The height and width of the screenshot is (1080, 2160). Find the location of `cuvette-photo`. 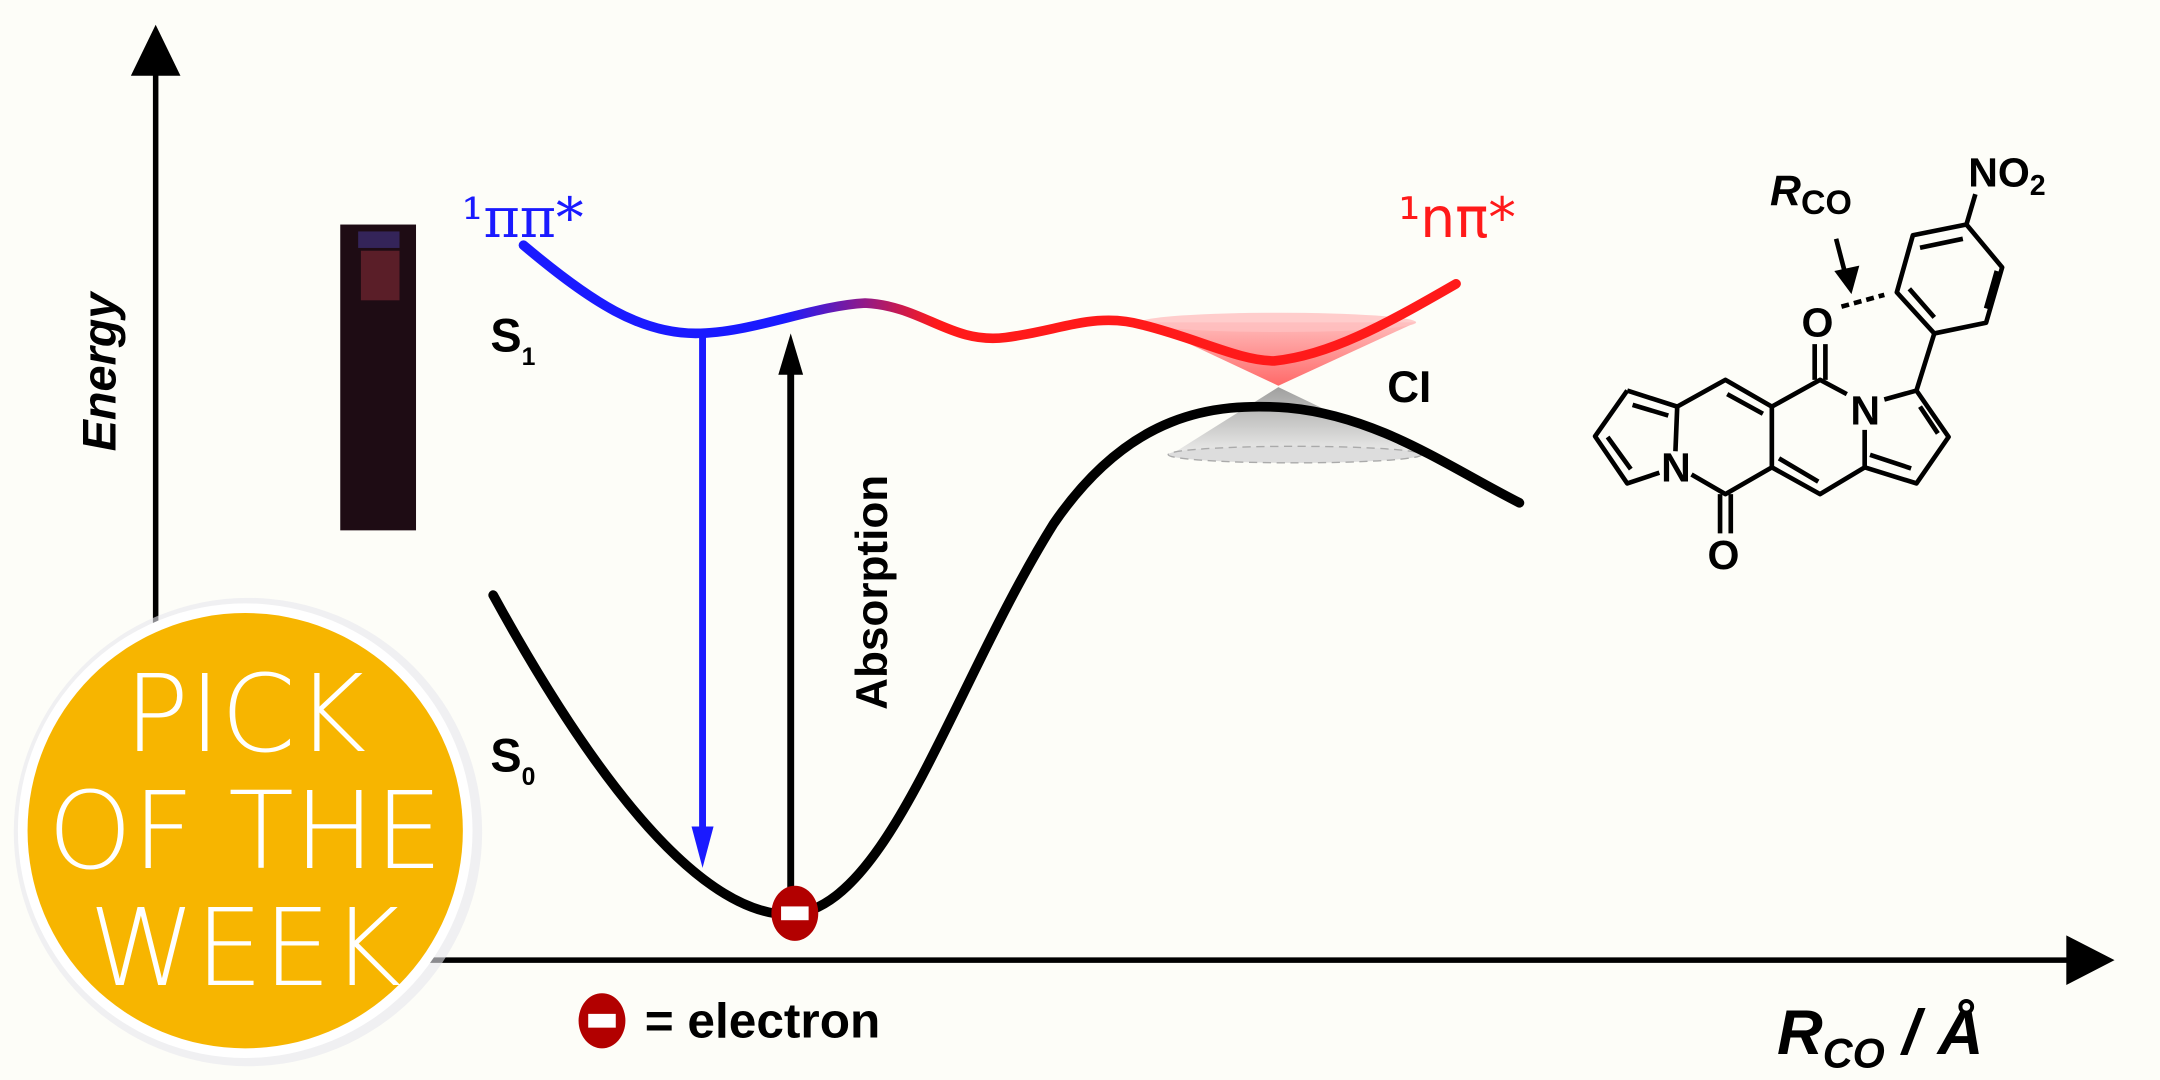

cuvette-photo is located at coordinates (378, 377).